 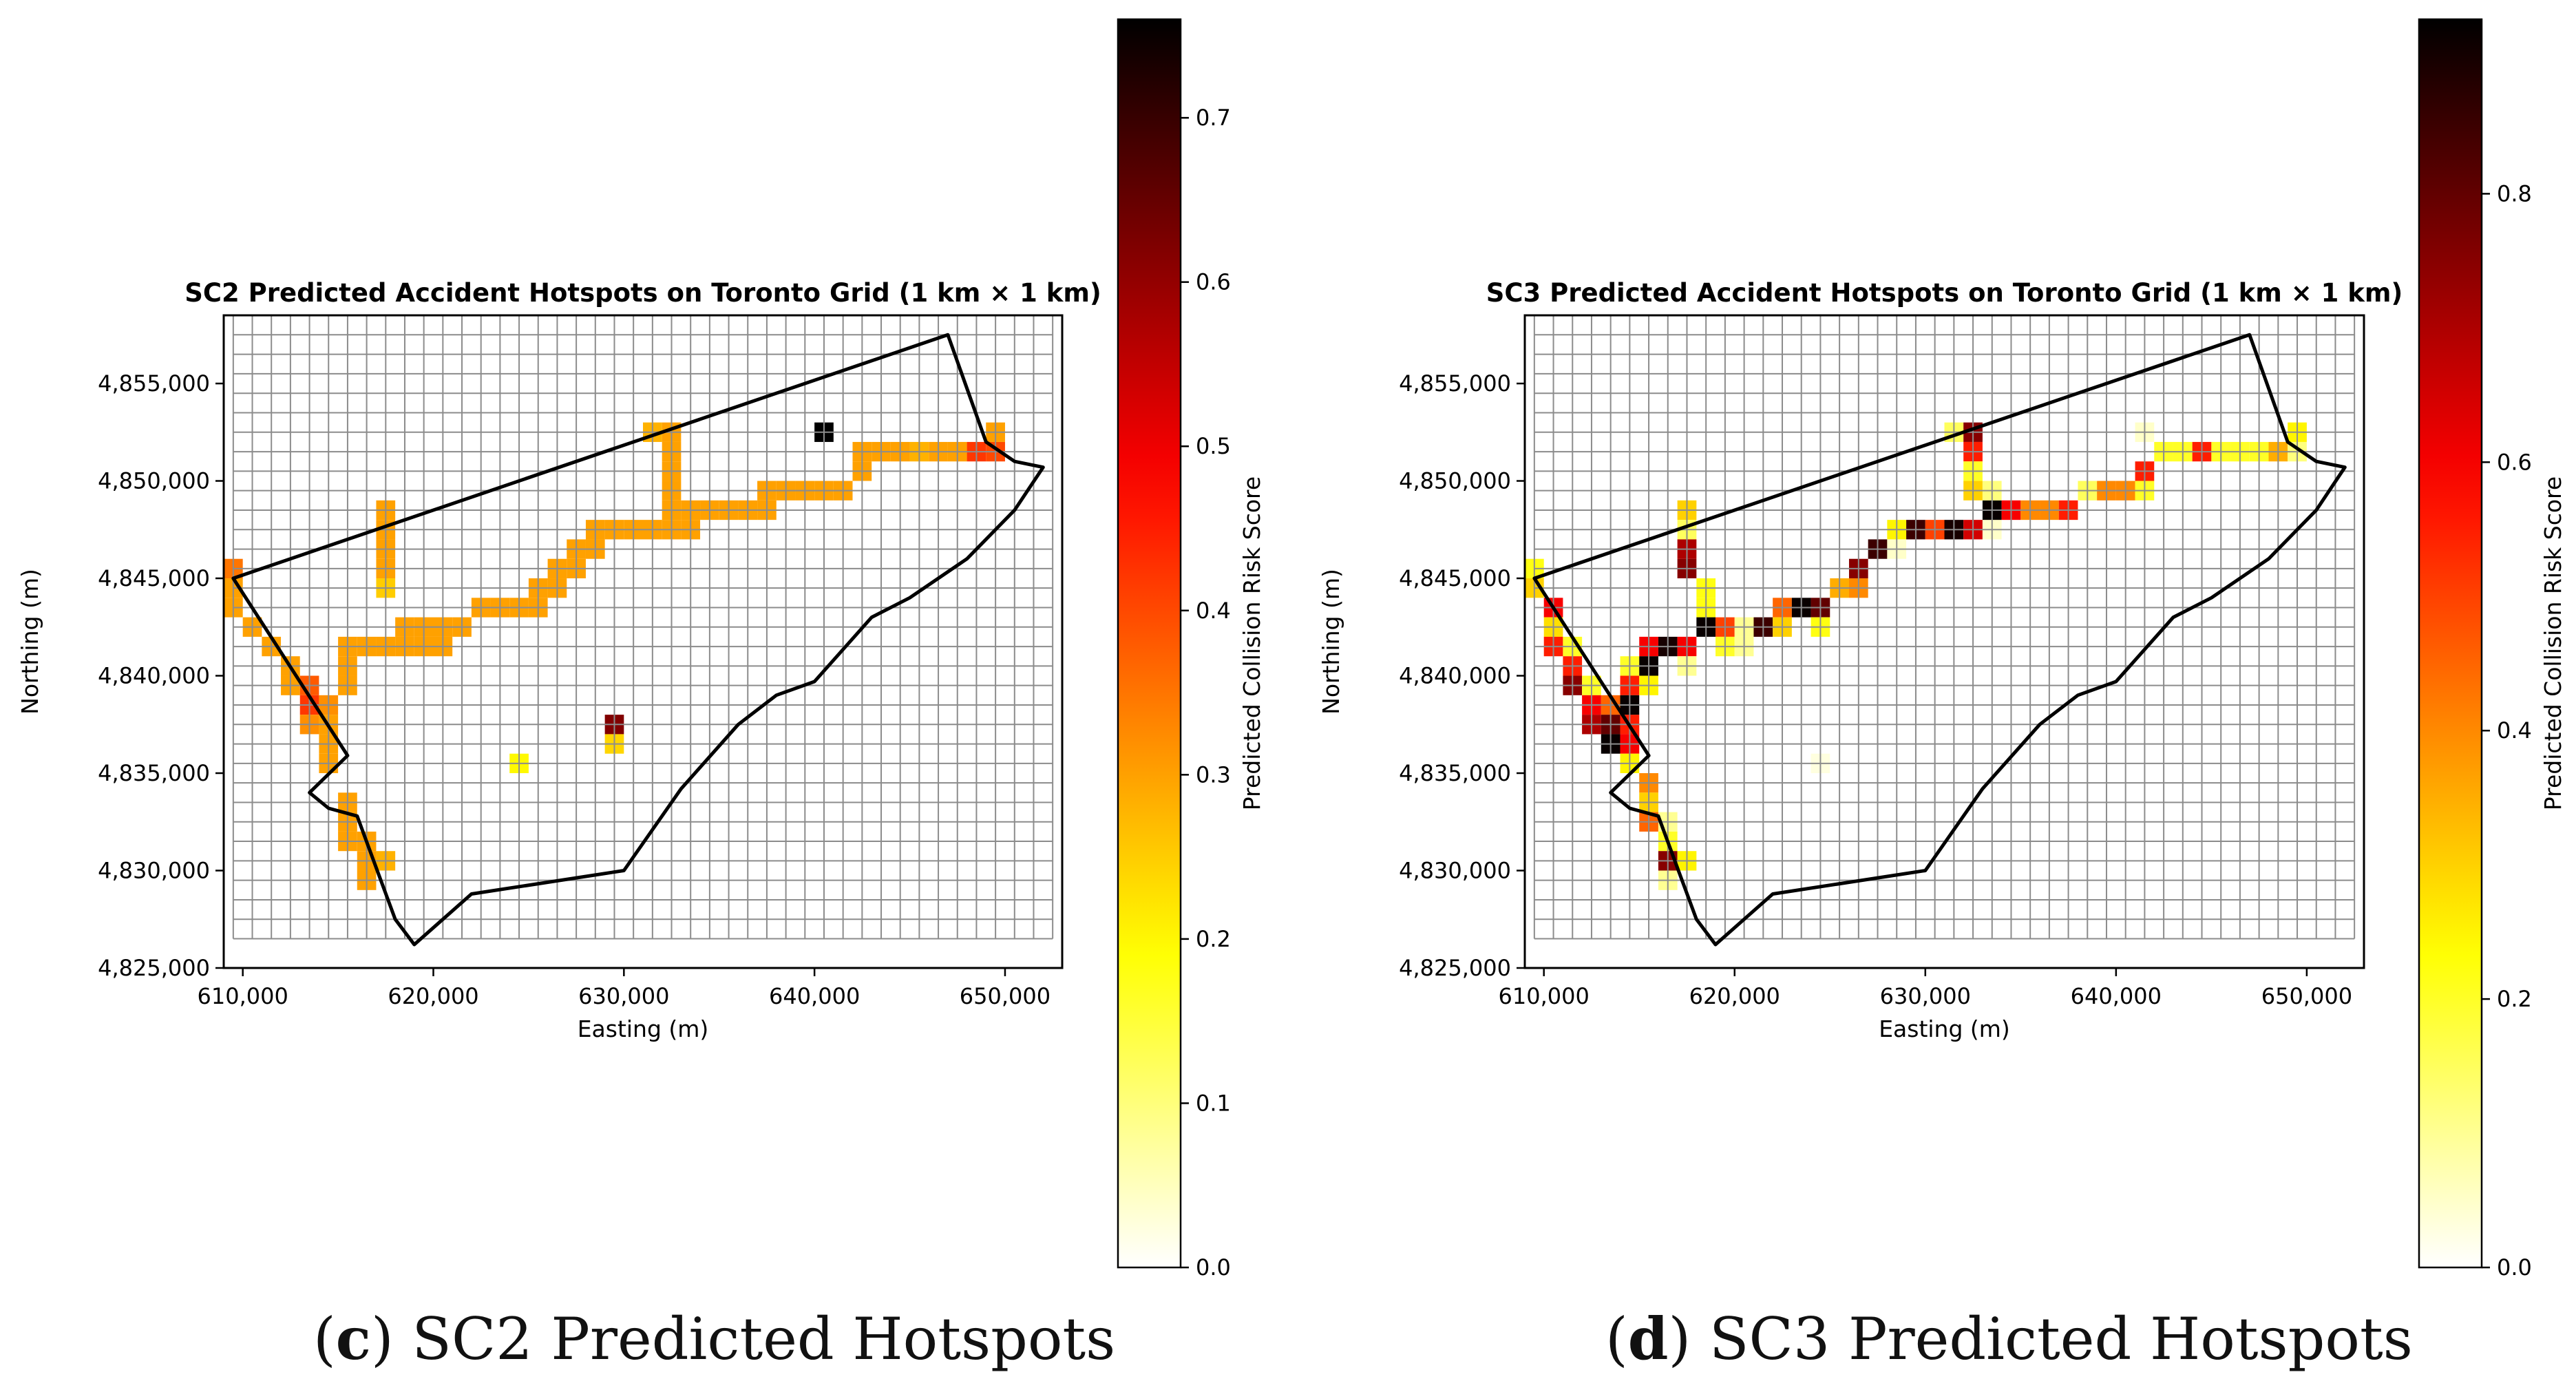 I want to click on colorbar-tick-label: 0.7, so click(x=1214, y=118).